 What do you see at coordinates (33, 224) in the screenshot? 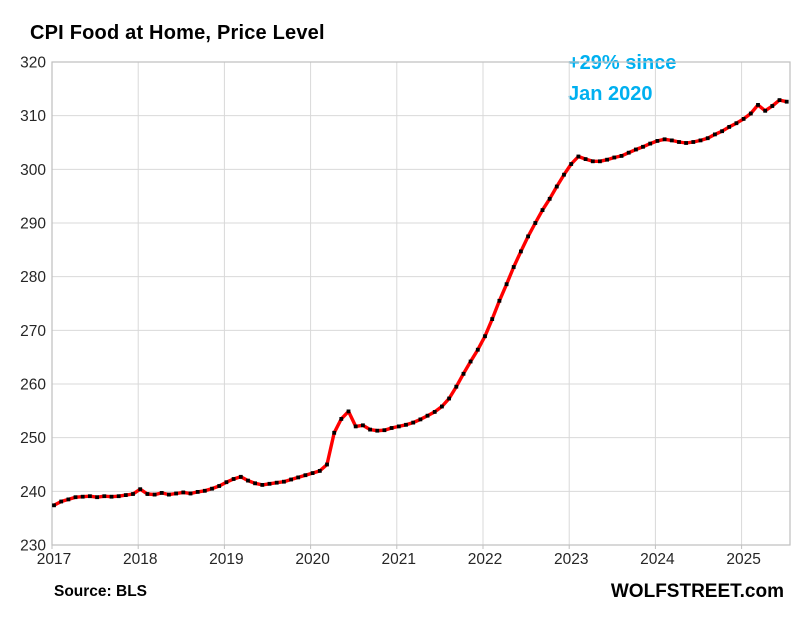
I see `y-axis-label: 290` at bounding box center [33, 224].